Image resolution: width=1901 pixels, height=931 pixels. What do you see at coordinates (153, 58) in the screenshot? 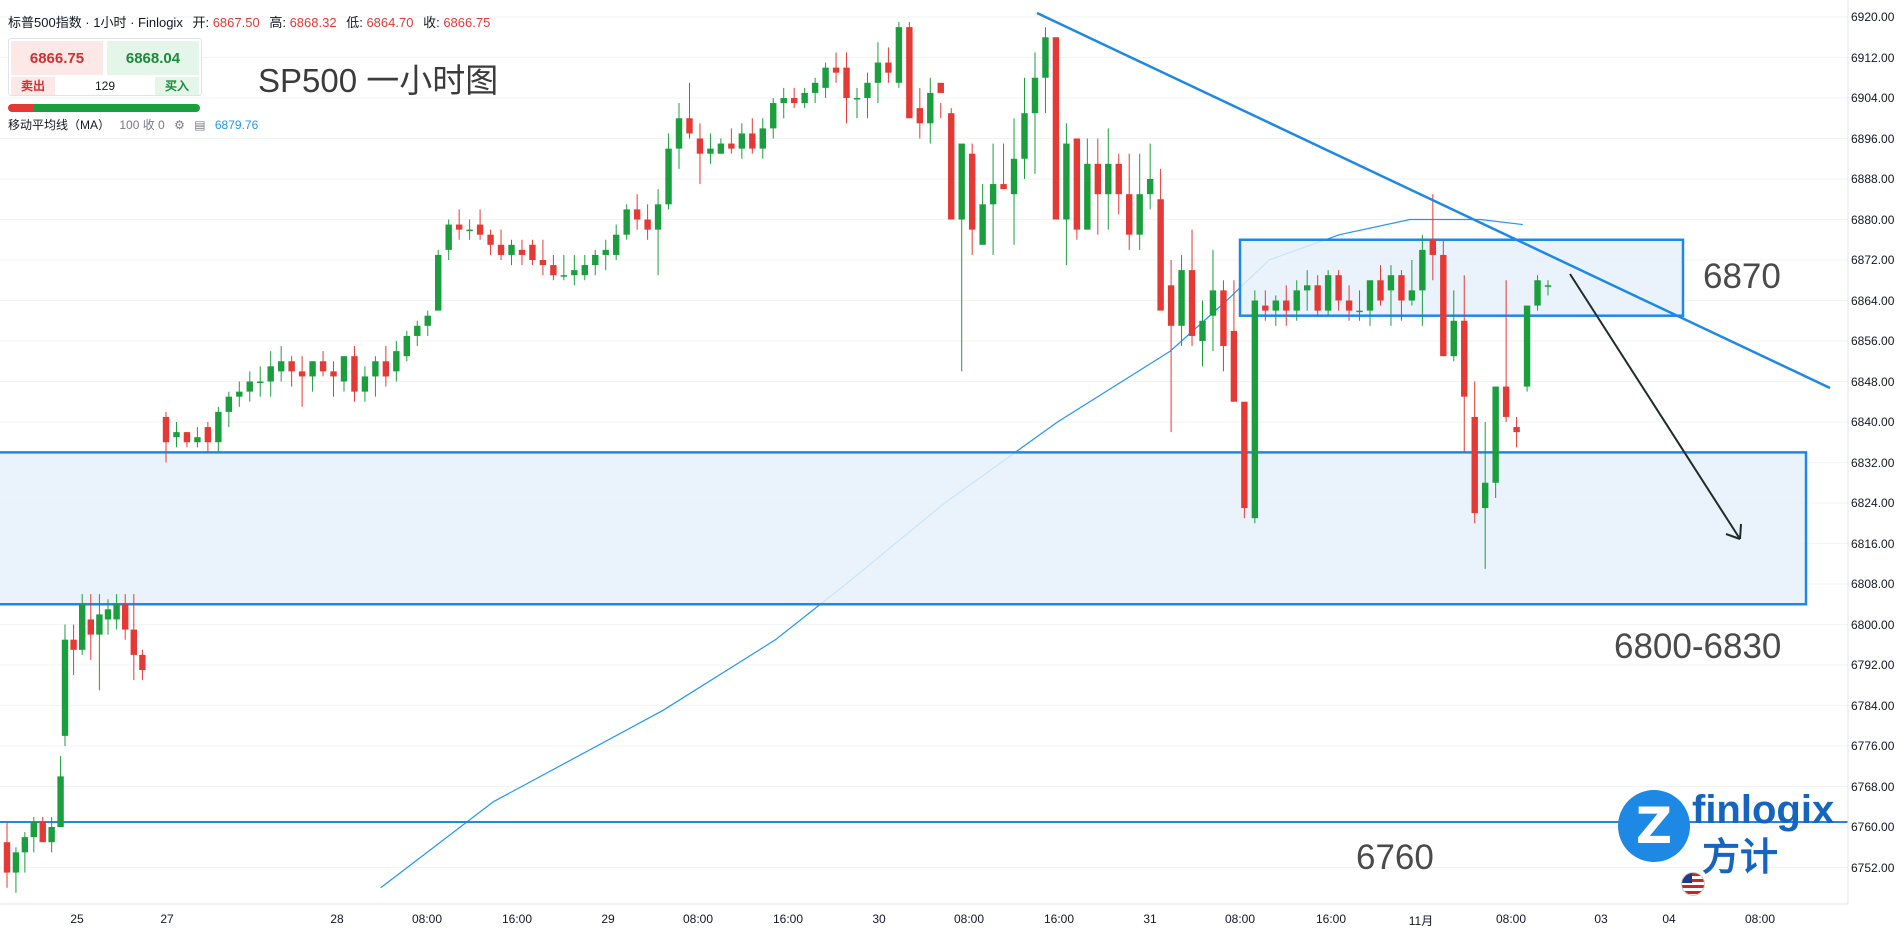
I see `buy-price-button: 6868.04` at bounding box center [153, 58].